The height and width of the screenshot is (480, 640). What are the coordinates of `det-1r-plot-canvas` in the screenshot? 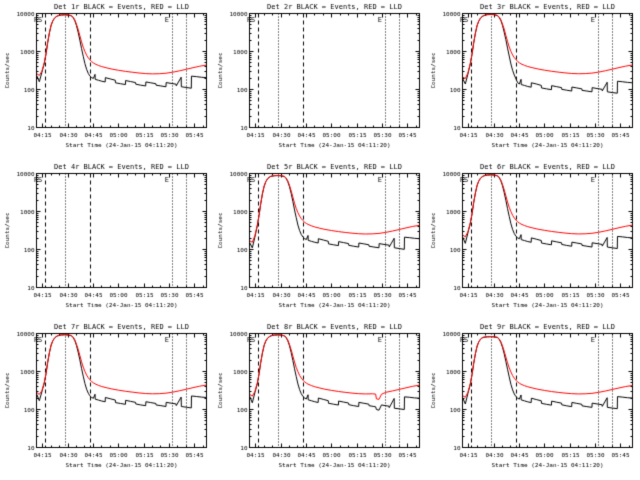 It's located at (106, 80).